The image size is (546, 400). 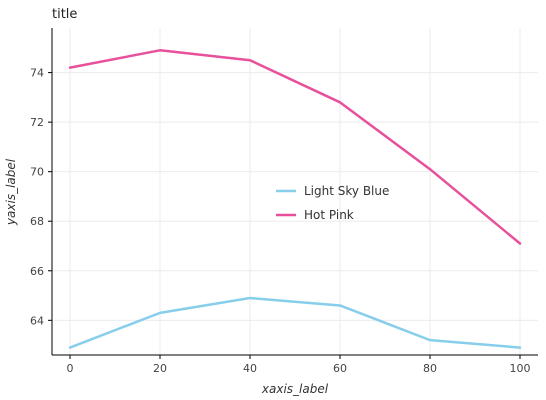 I want to click on x-tick-label: 40, so click(x=250, y=368).